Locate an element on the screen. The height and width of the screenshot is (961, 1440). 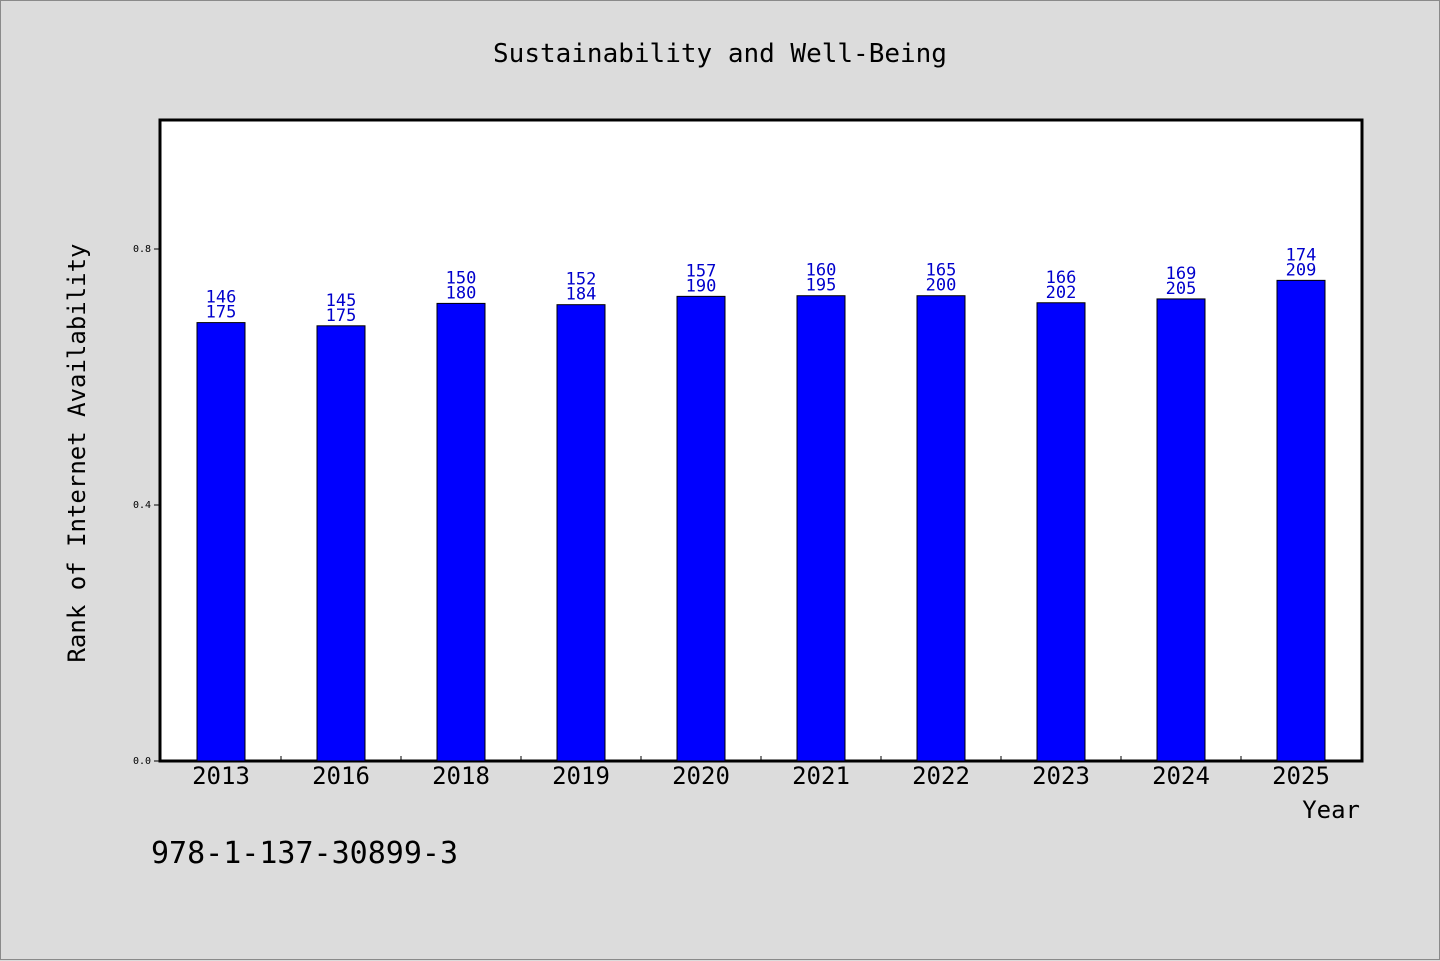
bar-2025 is located at coordinates (1301, 520).